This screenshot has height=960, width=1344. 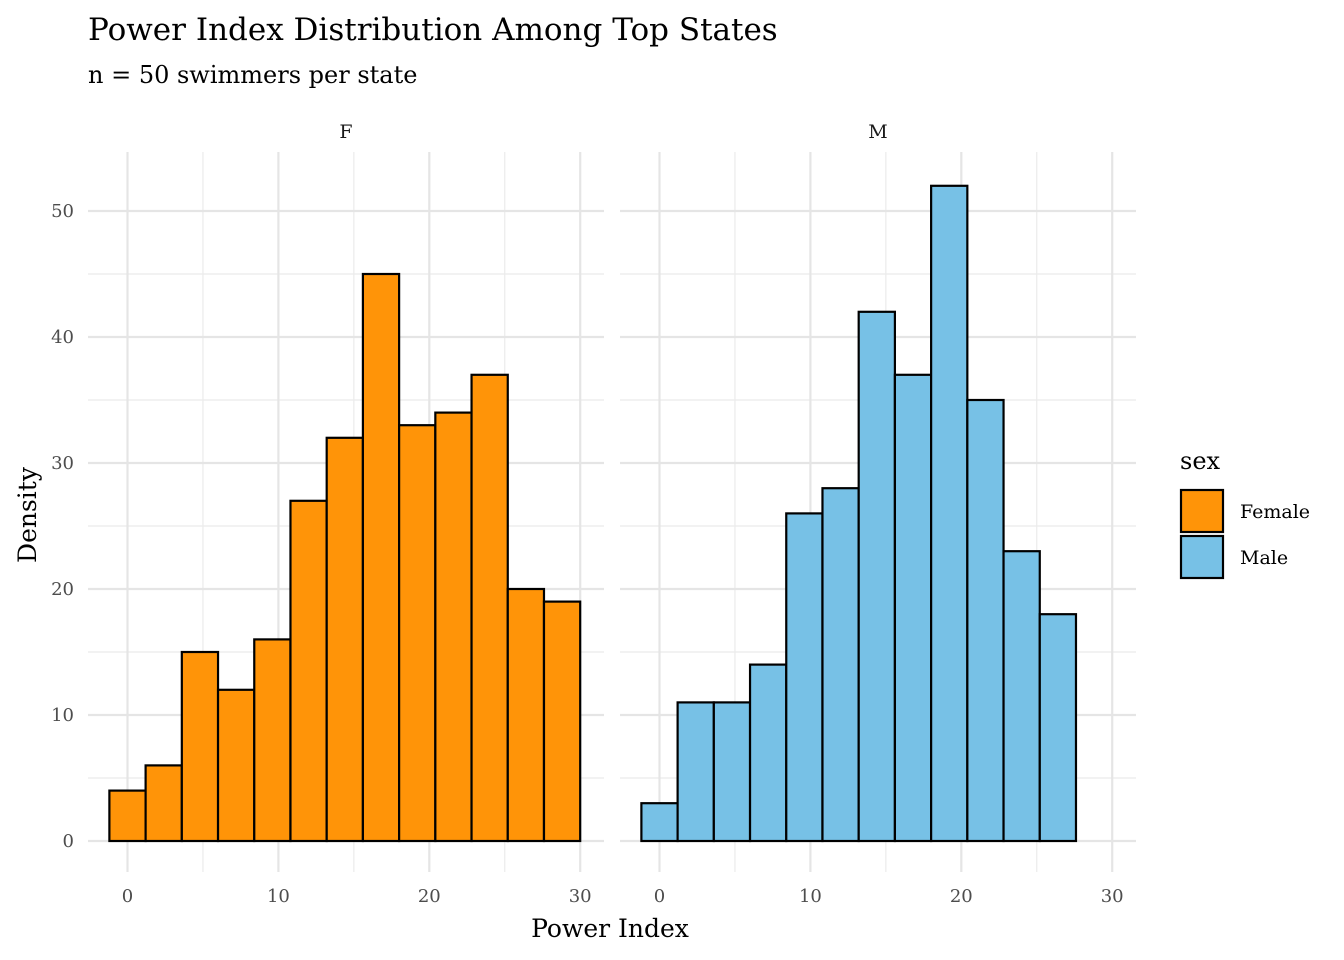 I want to click on legend-label: Male, so click(x=1264, y=558).